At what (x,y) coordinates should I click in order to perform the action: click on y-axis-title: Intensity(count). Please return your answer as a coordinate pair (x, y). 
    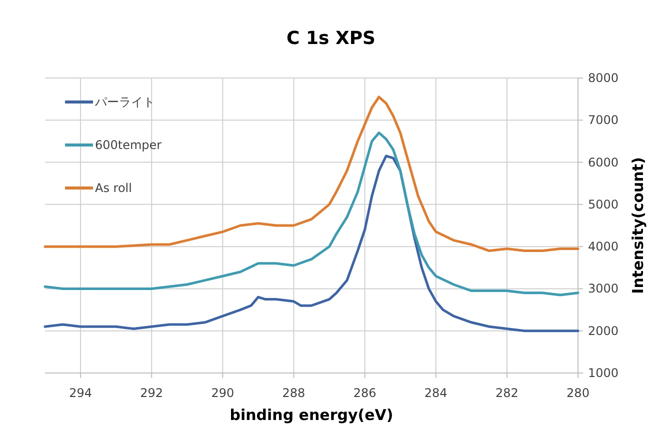
    Looking at the image, I should click on (638, 225).